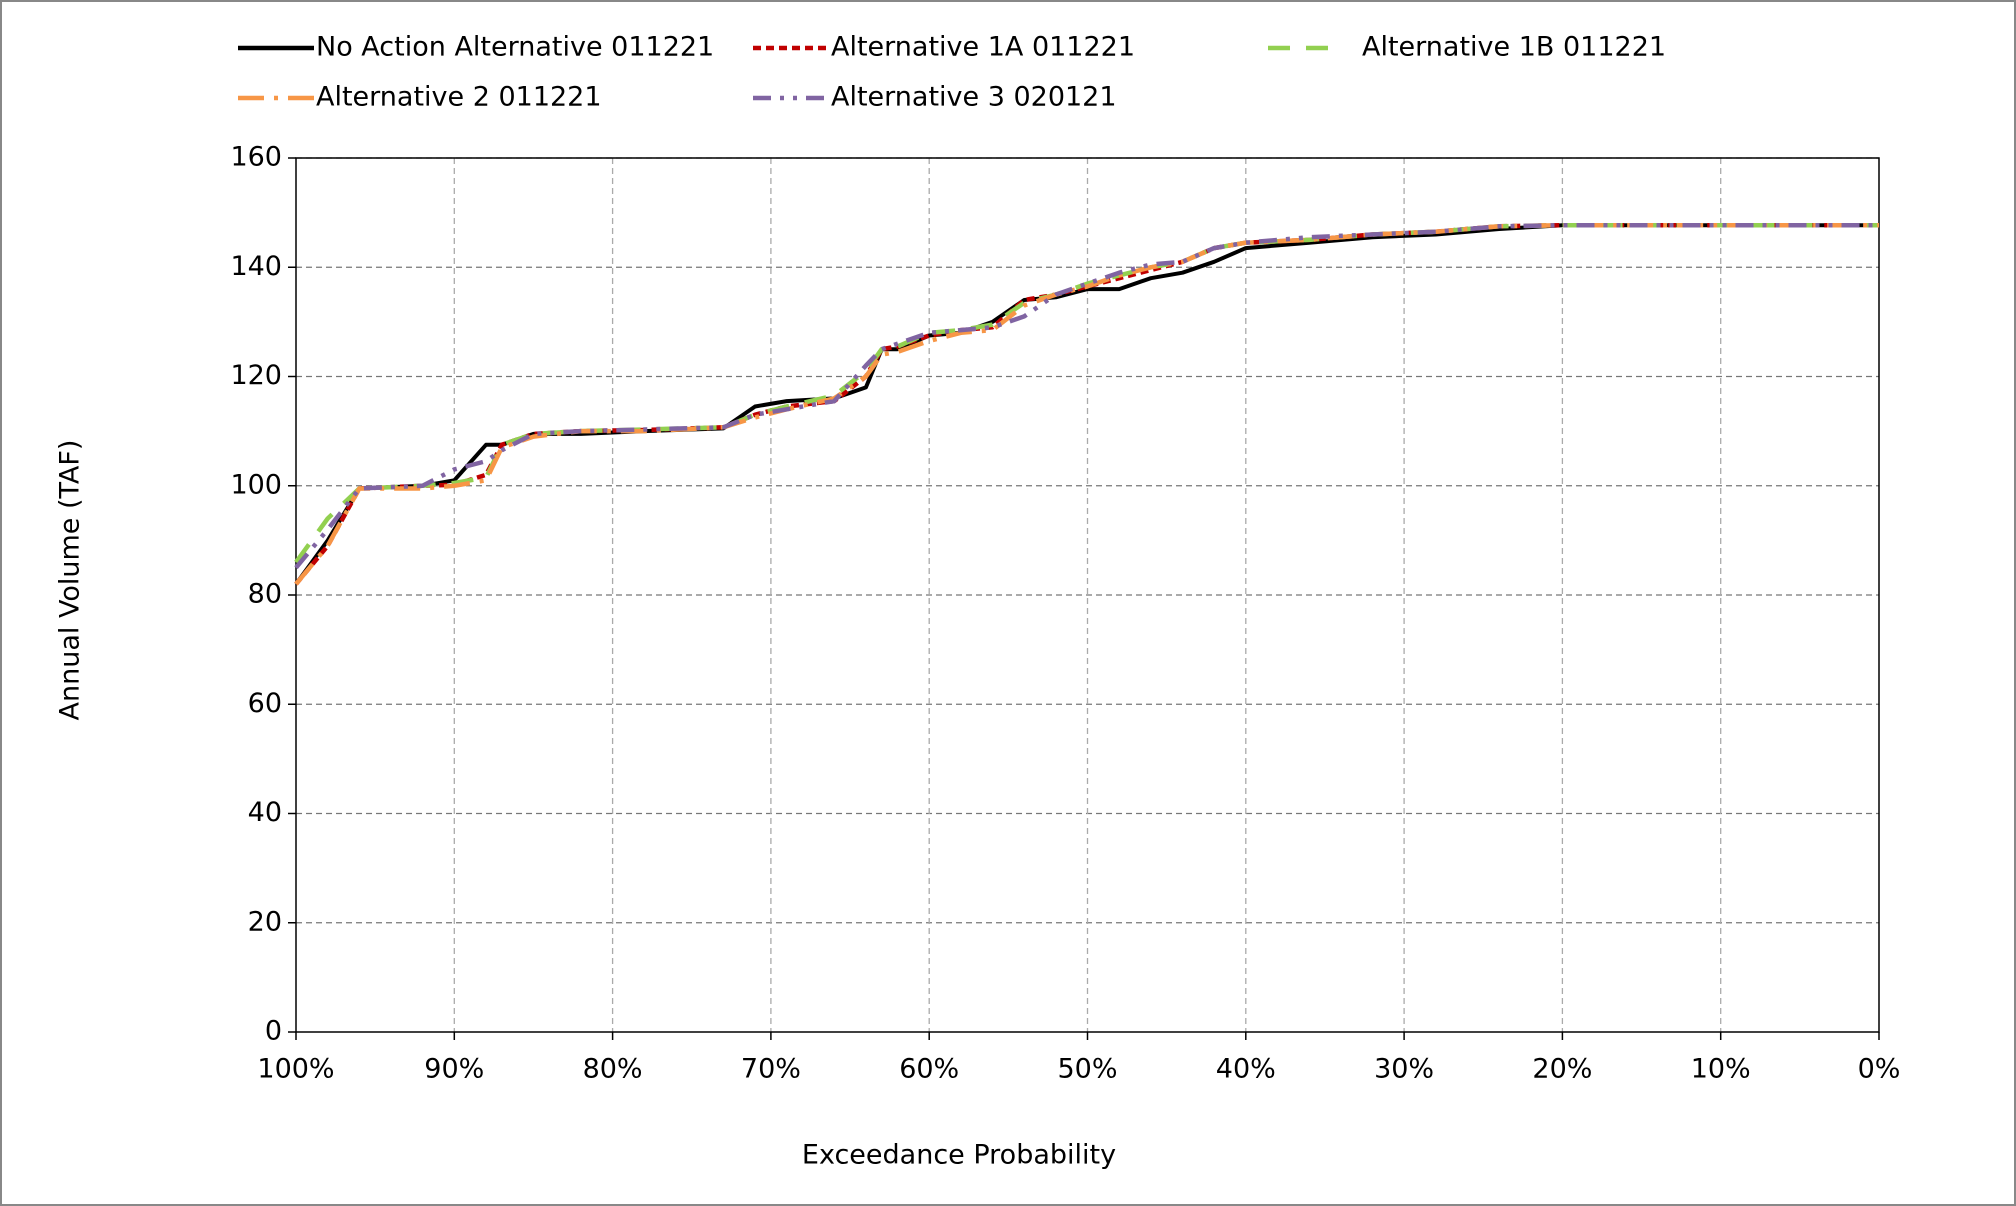 The width and height of the screenshot is (2016, 1206). What do you see at coordinates (974, 97) in the screenshot?
I see `legend-label: Alternative 3 020121` at bounding box center [974, 97].